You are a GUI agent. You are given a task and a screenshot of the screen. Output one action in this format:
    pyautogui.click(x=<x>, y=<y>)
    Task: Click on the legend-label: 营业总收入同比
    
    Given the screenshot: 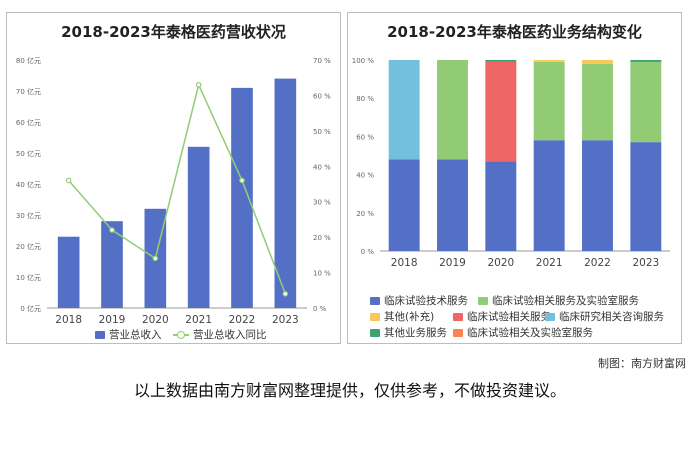 What is the action you would take?
    pyautogui.click(x=230, y=335)
    